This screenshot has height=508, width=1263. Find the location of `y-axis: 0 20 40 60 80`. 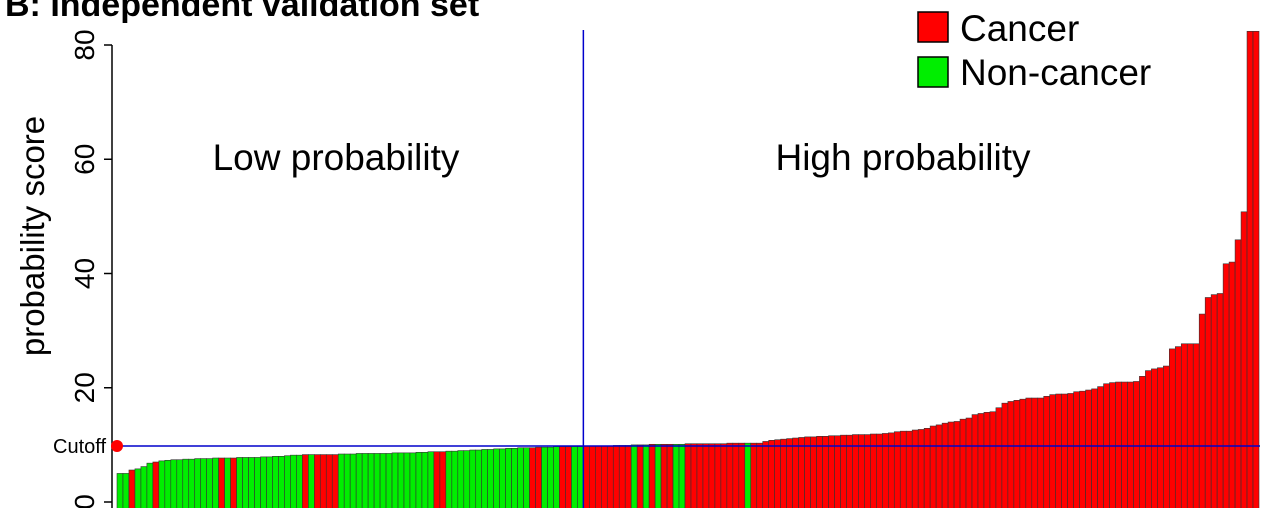

y-axis: 0 20 40 60 80 is located at coordinates (91, 268).